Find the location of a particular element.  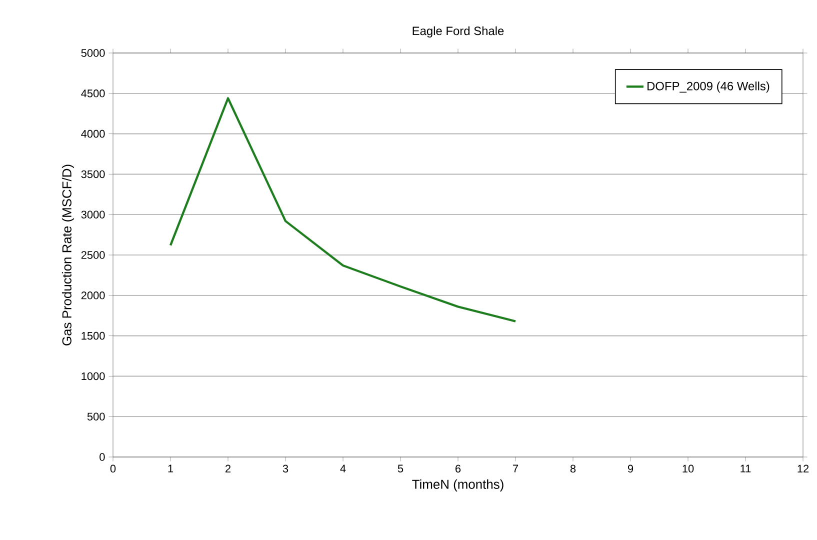

x-tick-label: 8 is located at coordinates (573, 468).